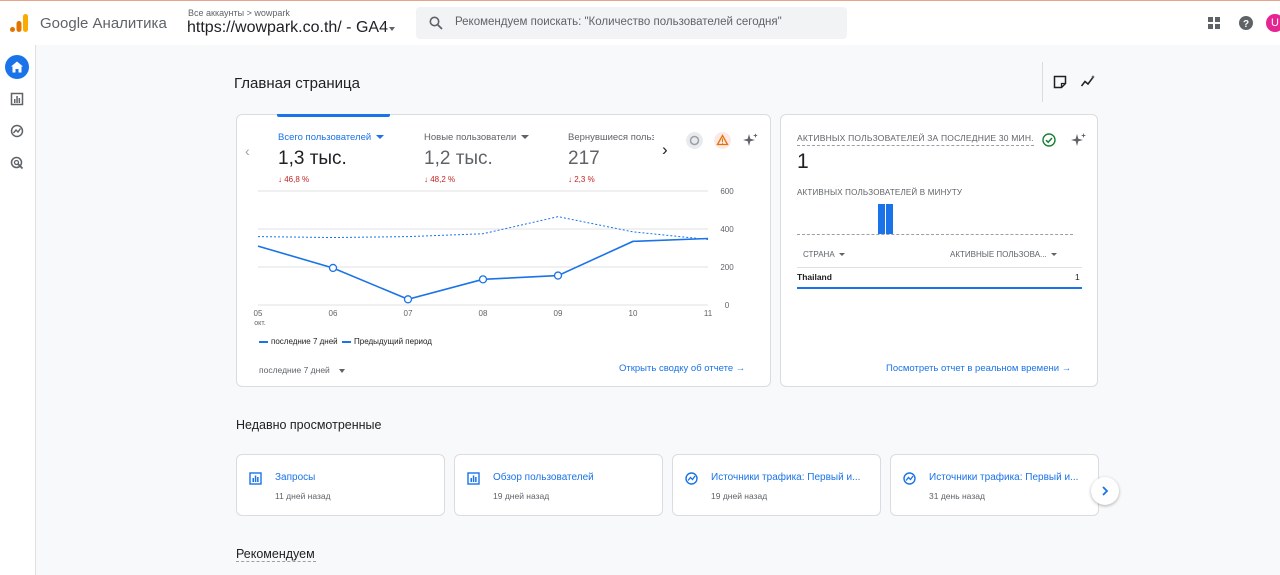 Image resolution: width=1280 pixels, height=575 pixels. Describe the element at coordinates (19, 23) in the screenshot. I see `analytics-logo-icon` at that location.